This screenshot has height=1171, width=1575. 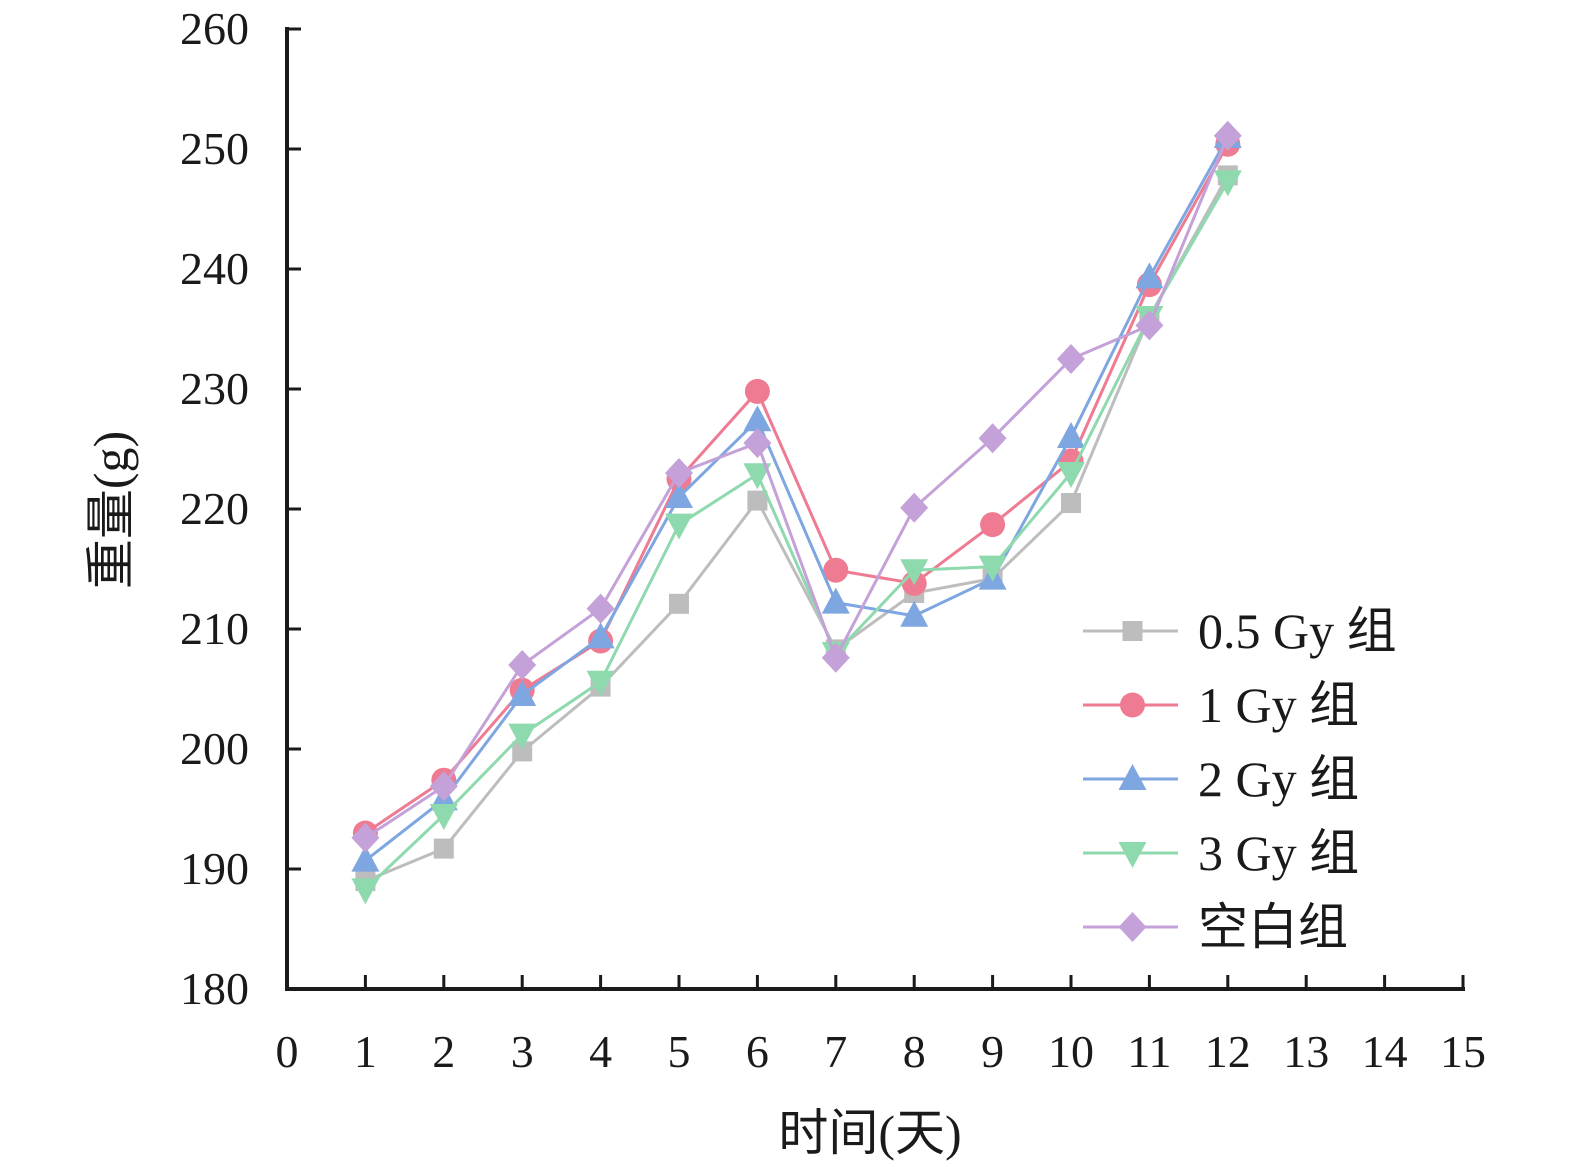 What do you see at coordinates (992, 1051) in the screenshot?
I see `x-tick-label: 9` at bounding box center [992, 1051].